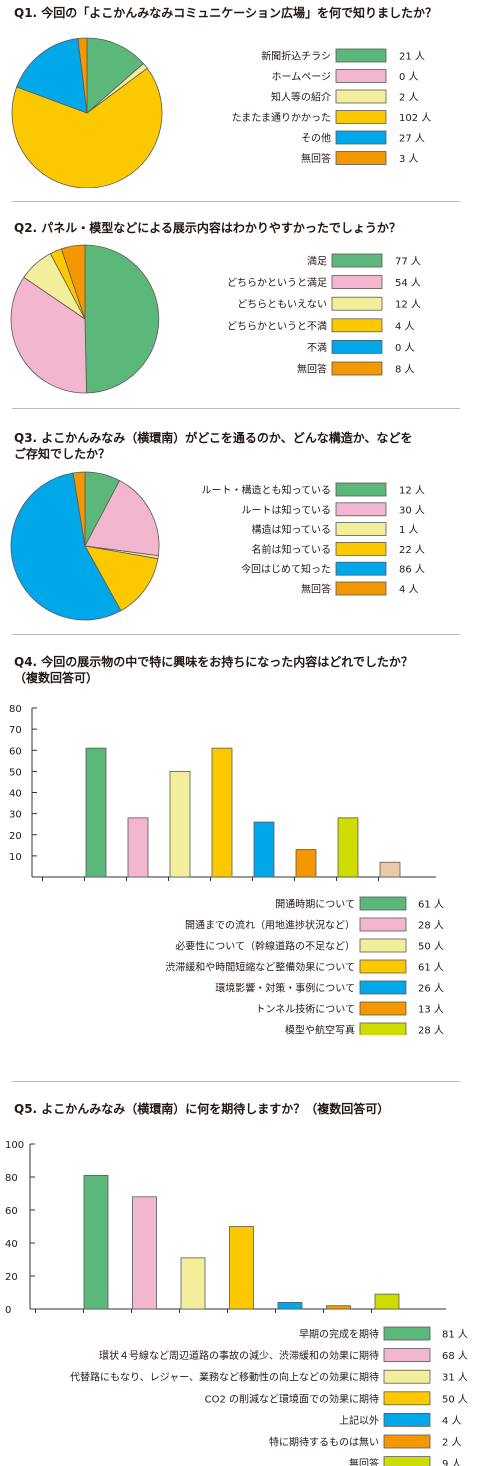 This screenshot has height=1466, width=479. Describe the element at coordinates (243, 812) in the screenshot. I see `q4-bars` at that location.